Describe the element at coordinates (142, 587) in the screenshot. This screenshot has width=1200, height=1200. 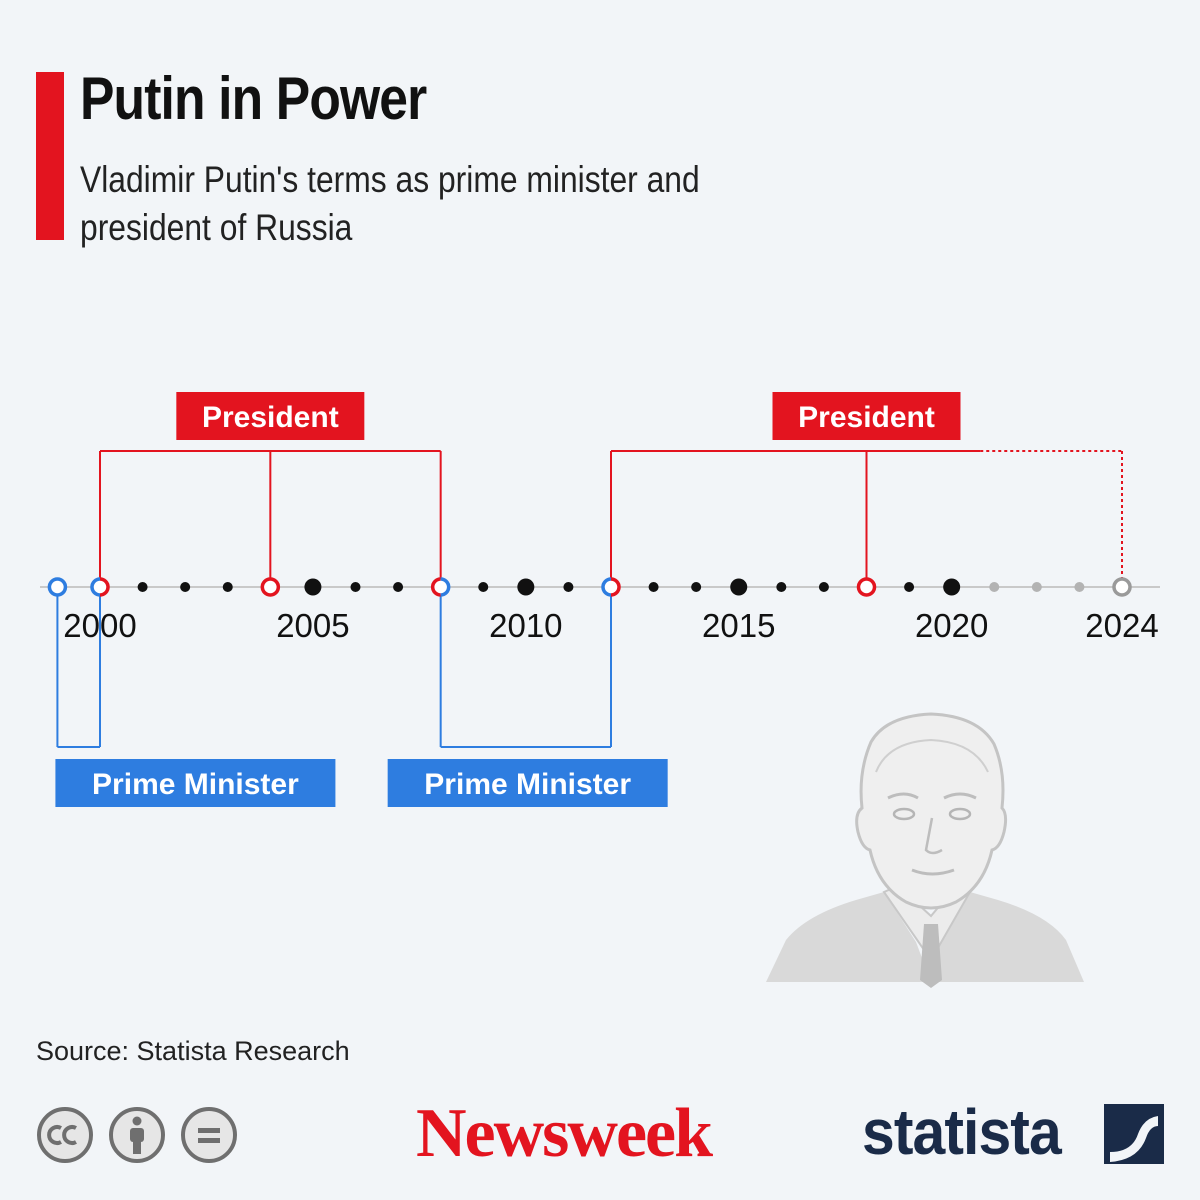
I see `year-dot-2001` at that location.